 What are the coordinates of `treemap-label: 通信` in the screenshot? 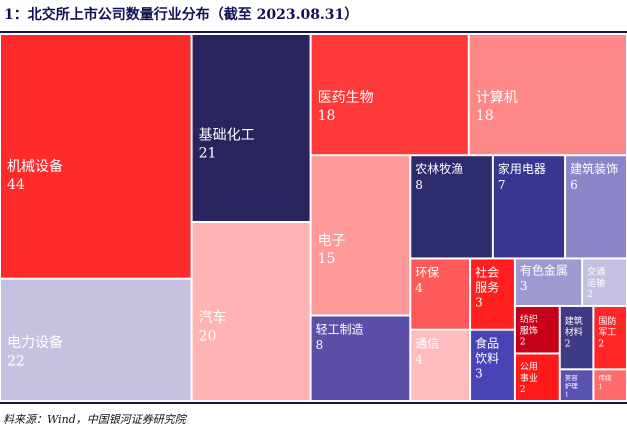 It's located at (427, 344).